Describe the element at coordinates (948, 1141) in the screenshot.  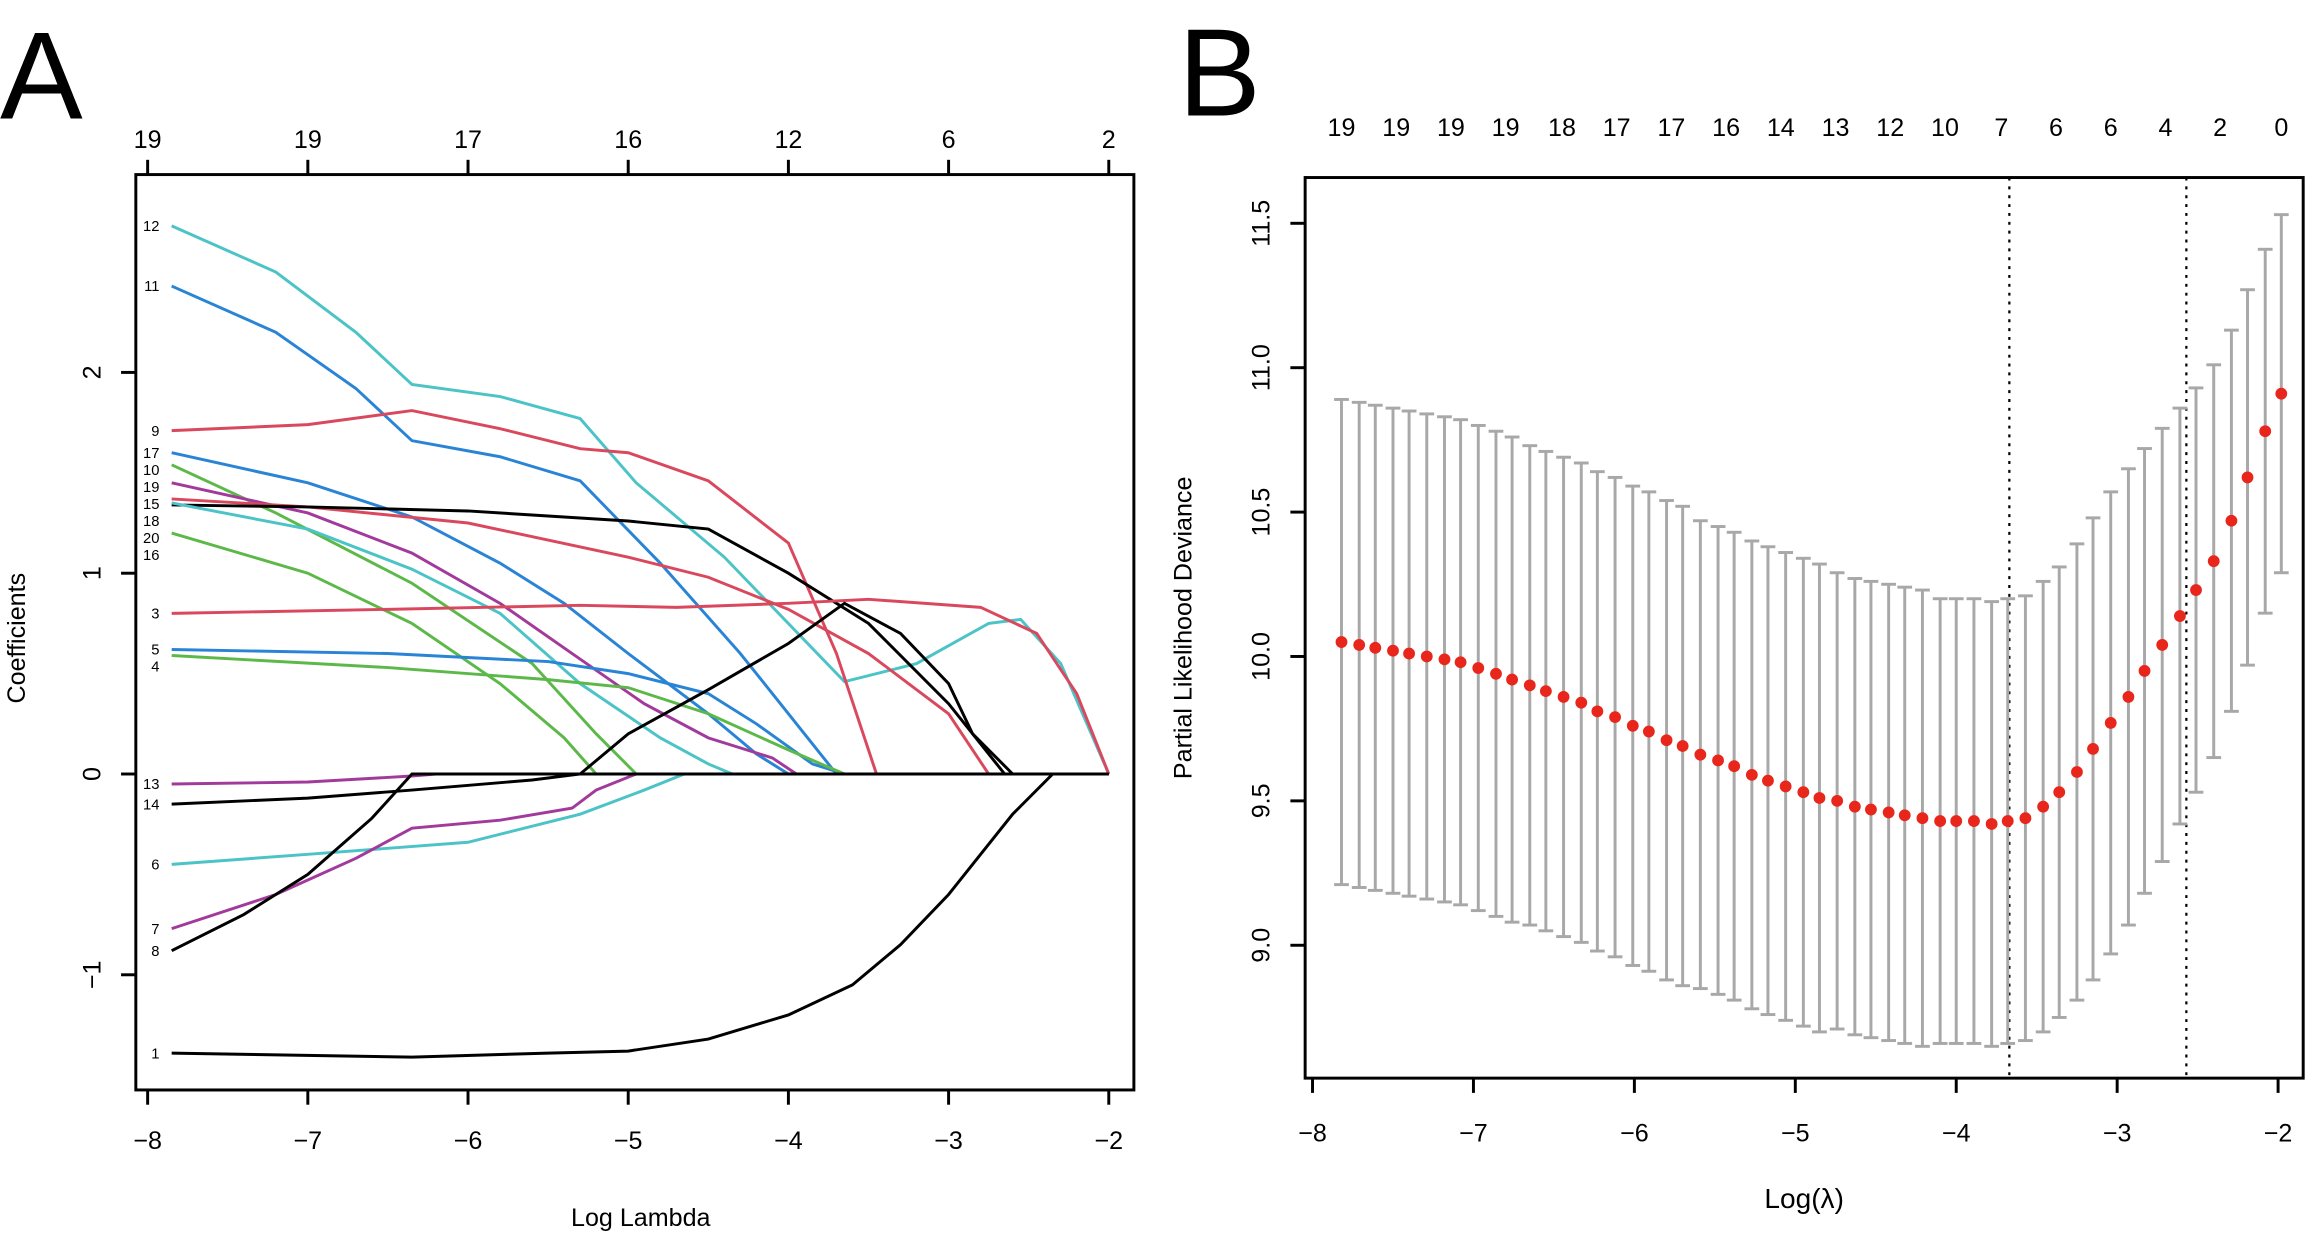
I see `x-tick-label: −3` at that location.